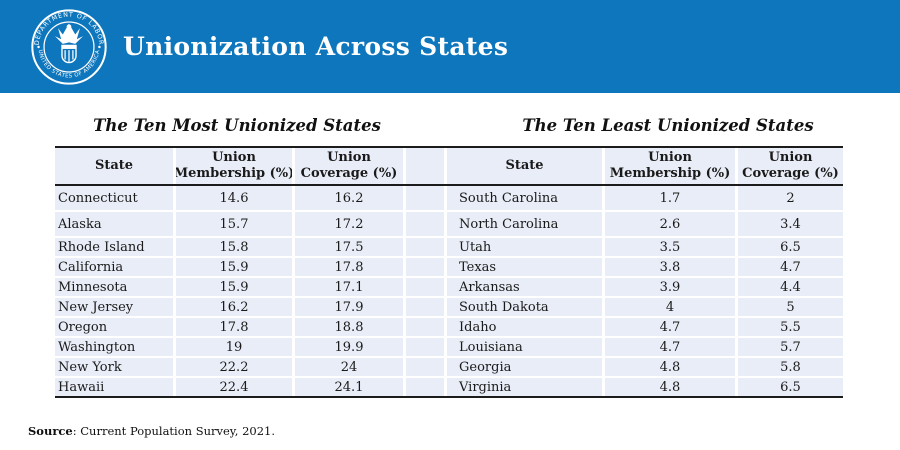  I want to click on row-spacer-row1, so click(425, 224).